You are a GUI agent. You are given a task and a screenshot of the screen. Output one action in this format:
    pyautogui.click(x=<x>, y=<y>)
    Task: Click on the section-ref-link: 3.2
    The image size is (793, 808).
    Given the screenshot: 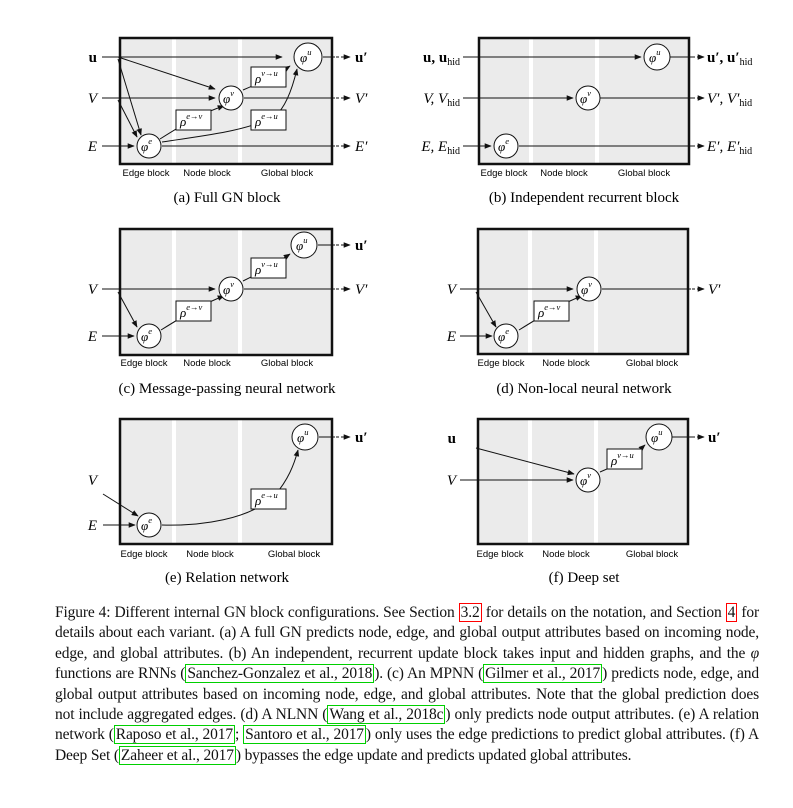 What is the action you would take?
    pyautogui.click(x=470, y=612)
    